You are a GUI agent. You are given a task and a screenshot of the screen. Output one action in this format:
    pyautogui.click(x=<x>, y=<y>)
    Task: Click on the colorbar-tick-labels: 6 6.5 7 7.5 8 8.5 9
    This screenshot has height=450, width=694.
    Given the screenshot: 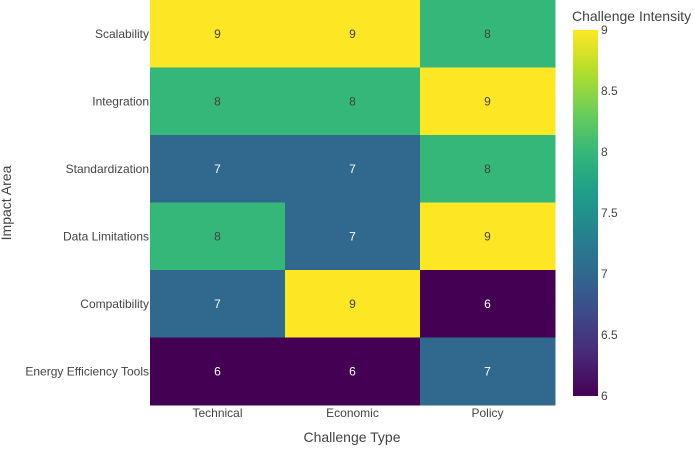 What is the action you would take?
    pyautogui.click(x=609, y=213)
    